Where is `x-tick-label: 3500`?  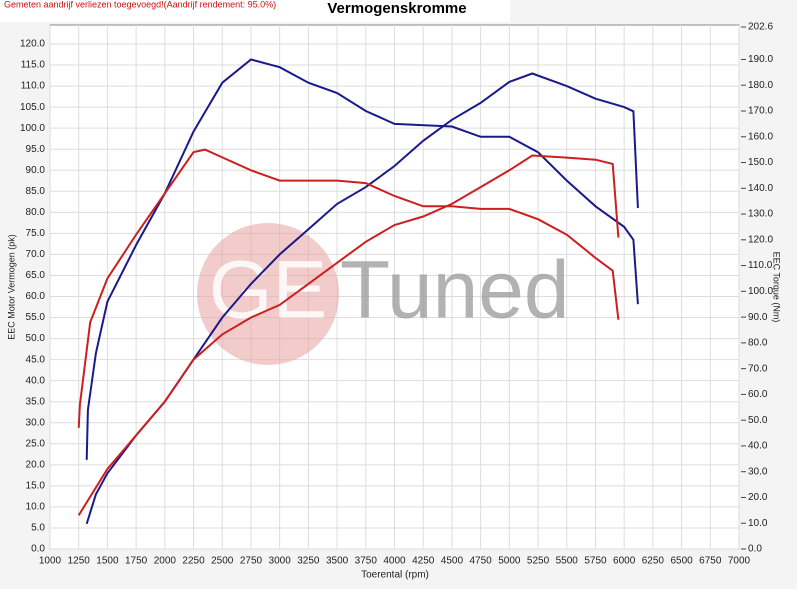
x-tick-label: 3500 is located at coordinates (337, 561).